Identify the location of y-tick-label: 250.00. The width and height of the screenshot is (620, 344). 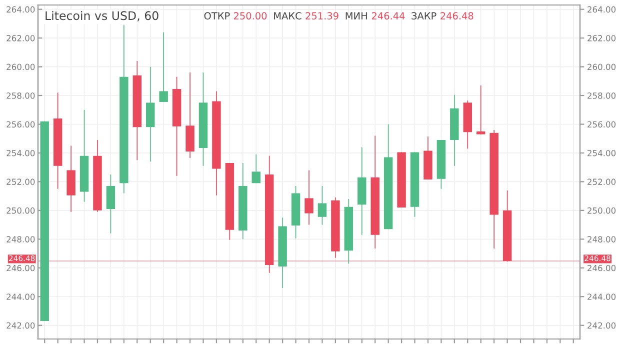
(20, 210).